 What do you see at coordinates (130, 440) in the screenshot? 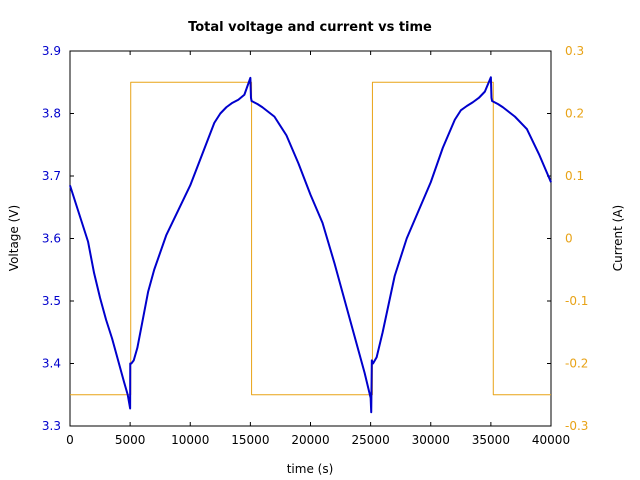
I see `x-tick-label: 5000` at bounding box center [130, 440].